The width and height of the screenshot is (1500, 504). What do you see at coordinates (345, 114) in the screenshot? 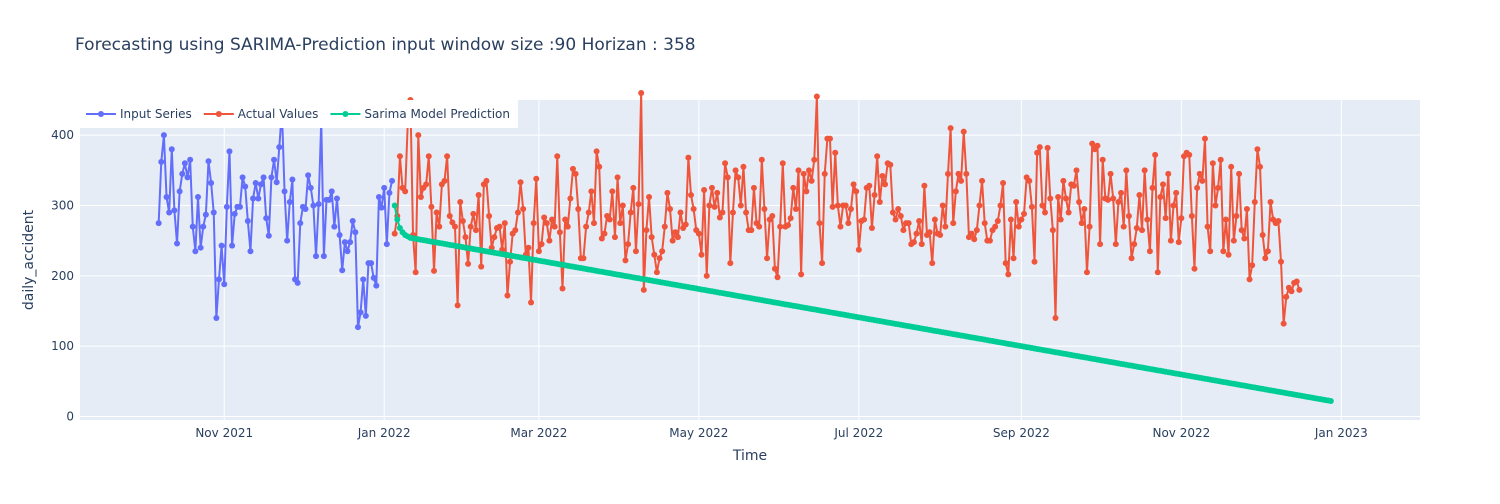
I see `legend-swatch-marker` at bounding box center [345, 114].